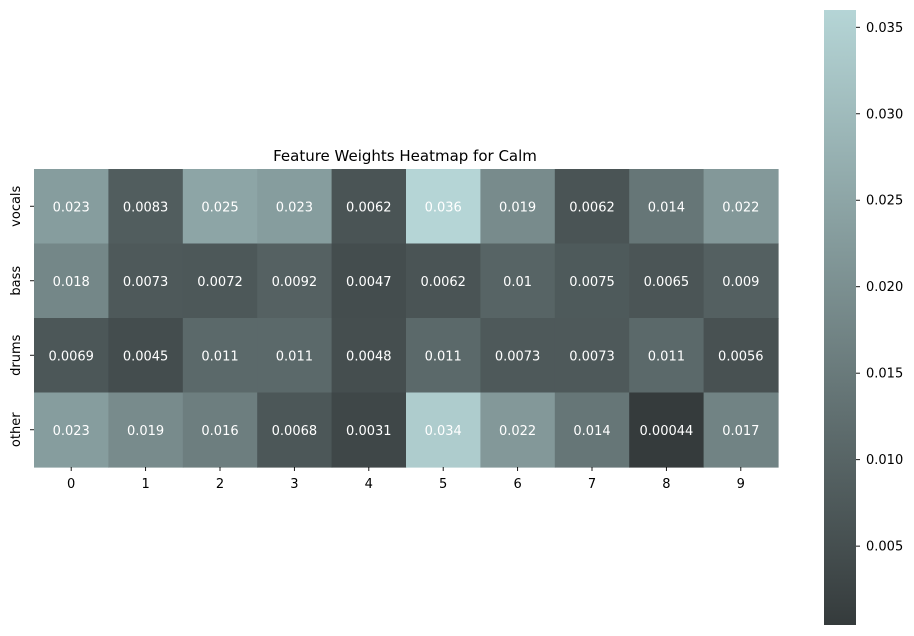 Image resolution: width=914 pixels, height=636 pixels. Describe the element at coordinates (406, 479) in the screenshot. I see `x-axis: 0 1 2 3 4 5 6 7 8 9` at that location.